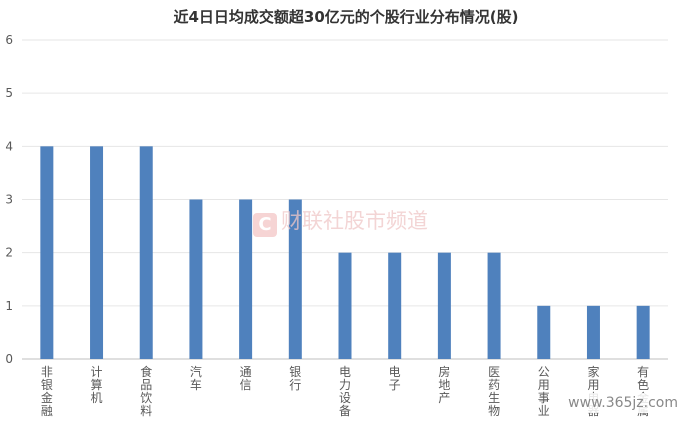 The height and width of the screenshot is (421, 692). Describe the element at coordinates (47, 391) in the screenshot. I see `x-tick-label: 非银金融` at that location.